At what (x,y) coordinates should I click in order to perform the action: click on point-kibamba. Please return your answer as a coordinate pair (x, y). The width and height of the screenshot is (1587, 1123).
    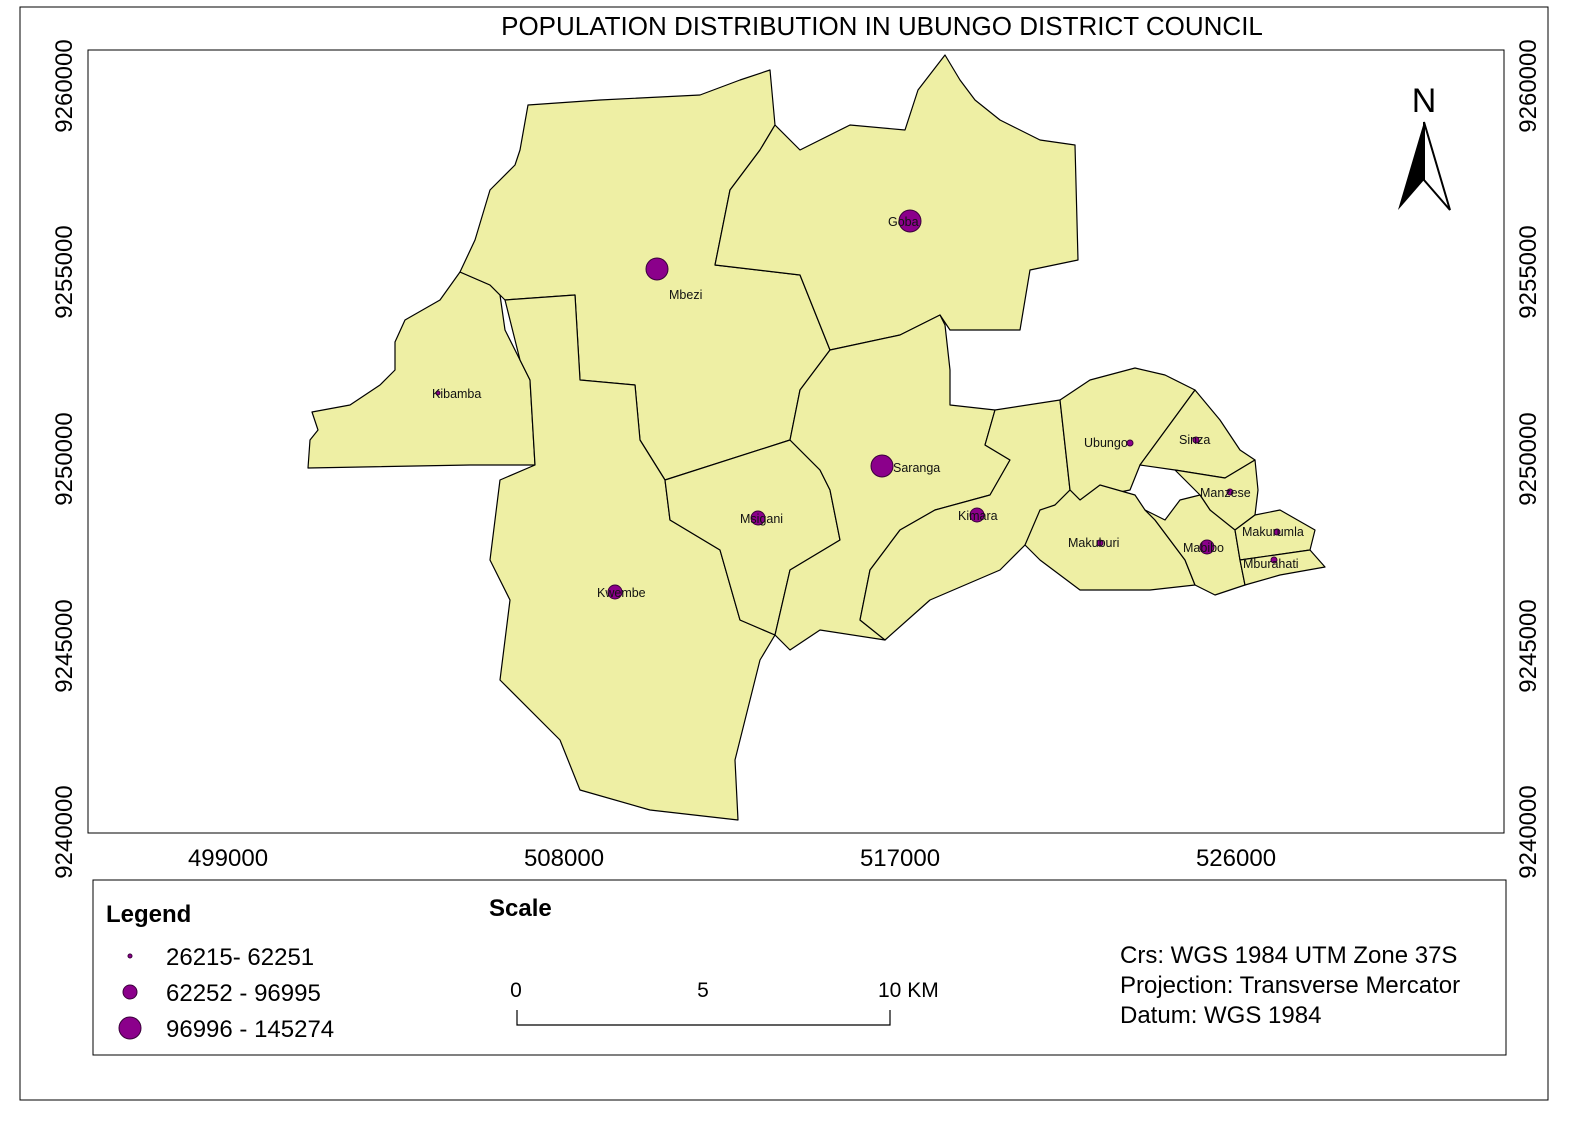
    Looking at the image, I should click on (438, 393).